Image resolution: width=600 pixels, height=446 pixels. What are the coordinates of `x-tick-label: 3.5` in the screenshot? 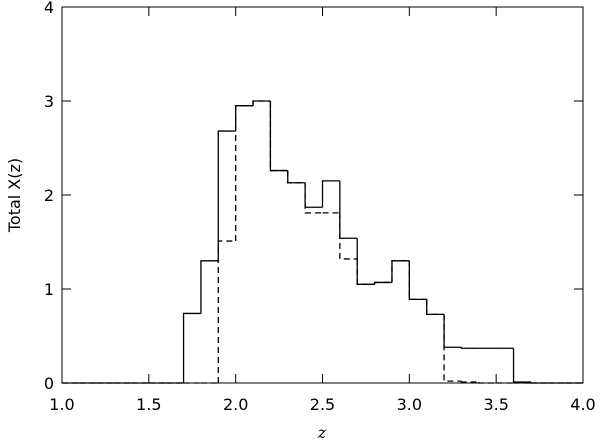 It's located at (495, 404).